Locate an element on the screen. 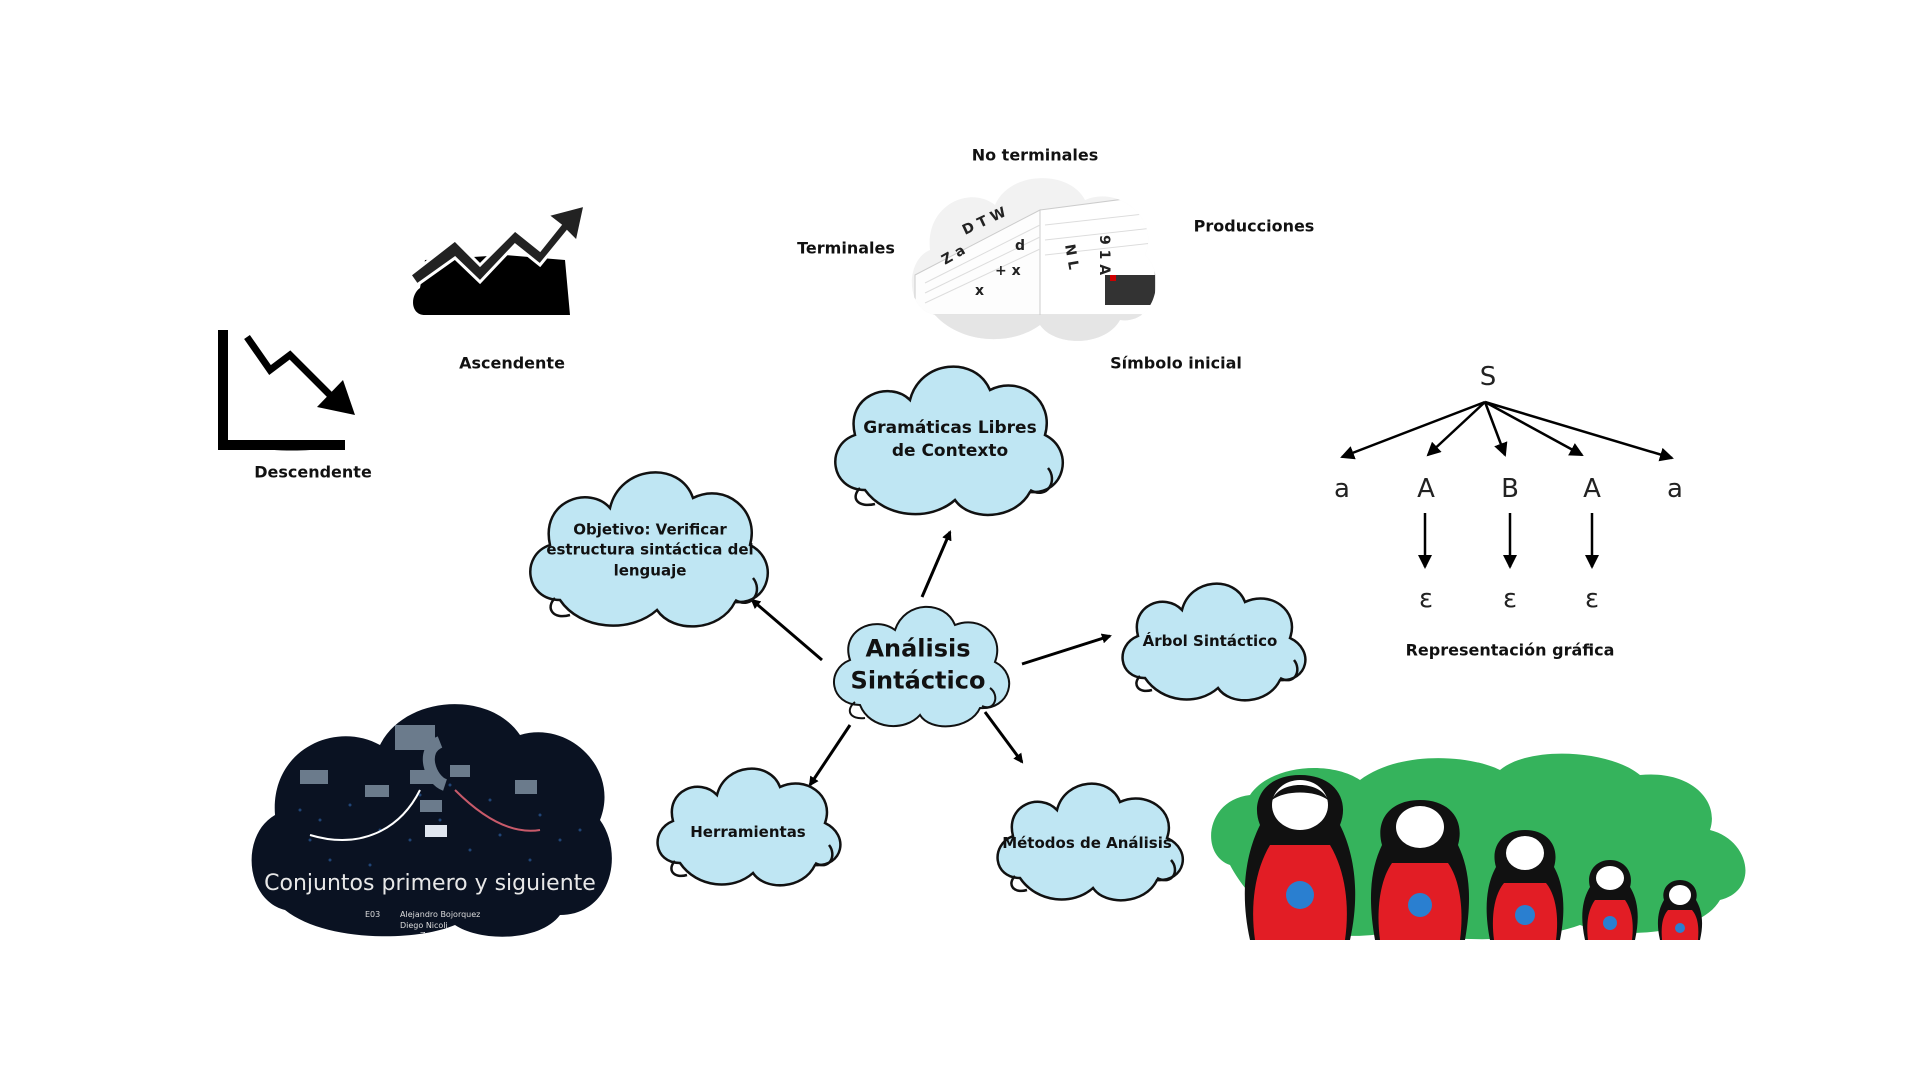 The height and width of the screenshot is (1080, 1920). label-simbolo-inicial: Símbolo inicial is located at coordinates (1176, 363).